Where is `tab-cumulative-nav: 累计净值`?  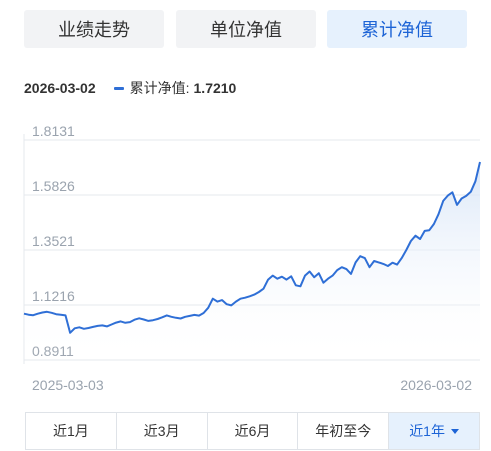
tab-cumulative-nav: 累计净值 is located at coordinates (397, 29).